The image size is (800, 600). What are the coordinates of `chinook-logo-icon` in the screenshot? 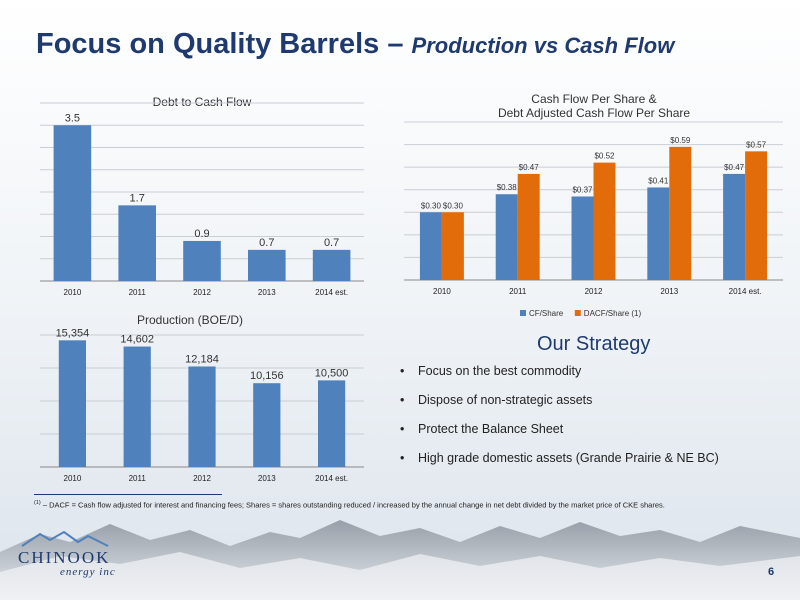 It's located at (65, 538).